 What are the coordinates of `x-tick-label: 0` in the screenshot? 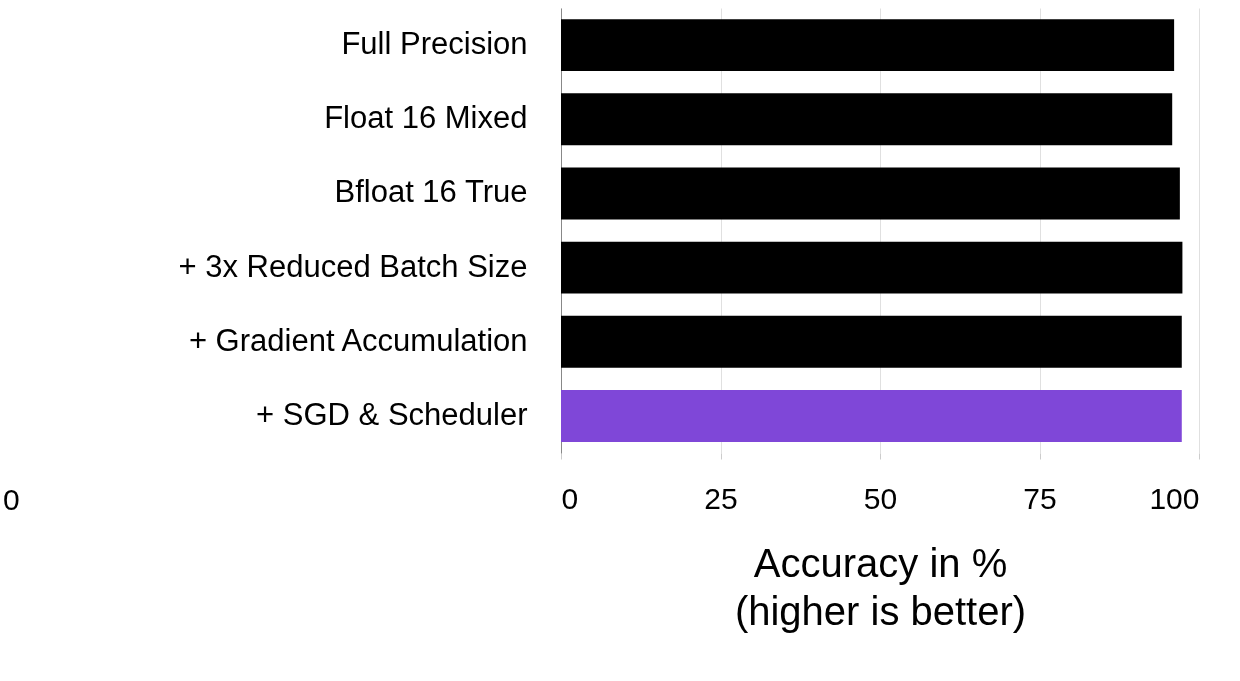 It's located at (570, 498).